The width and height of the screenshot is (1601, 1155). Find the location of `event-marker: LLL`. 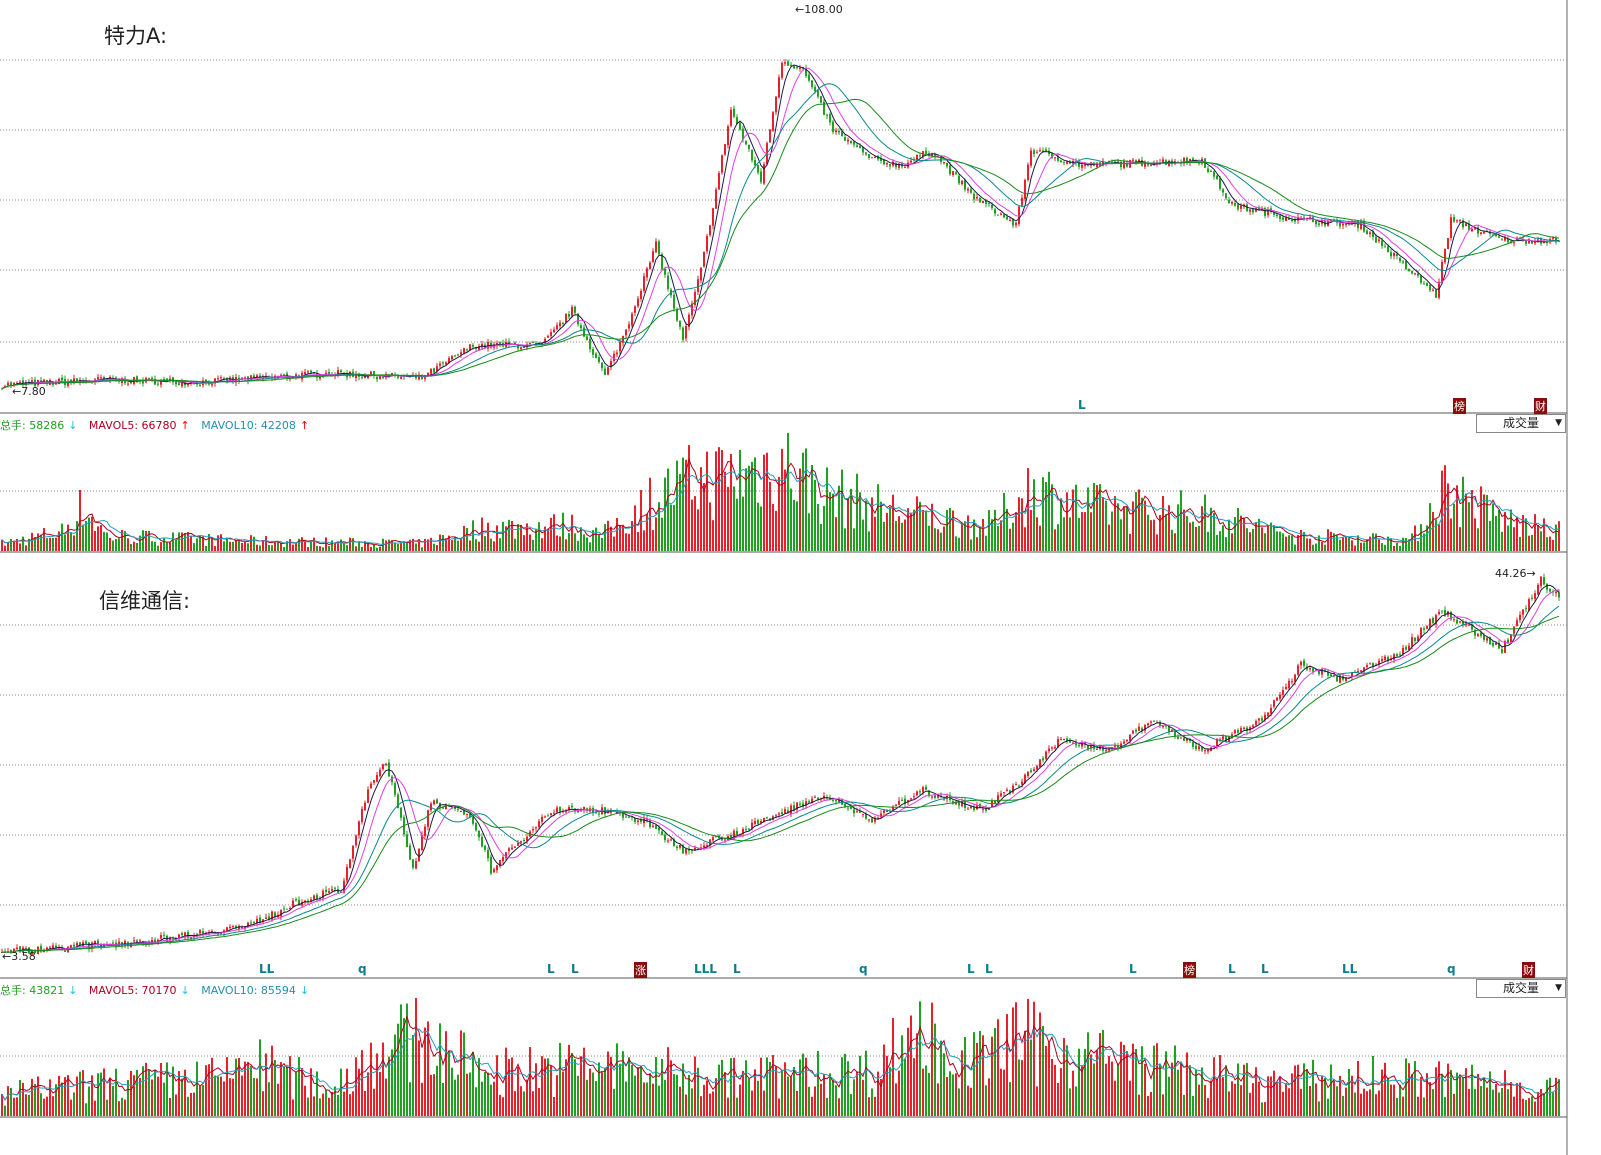

event-marker: LLL is located at coordinates (705, 969).